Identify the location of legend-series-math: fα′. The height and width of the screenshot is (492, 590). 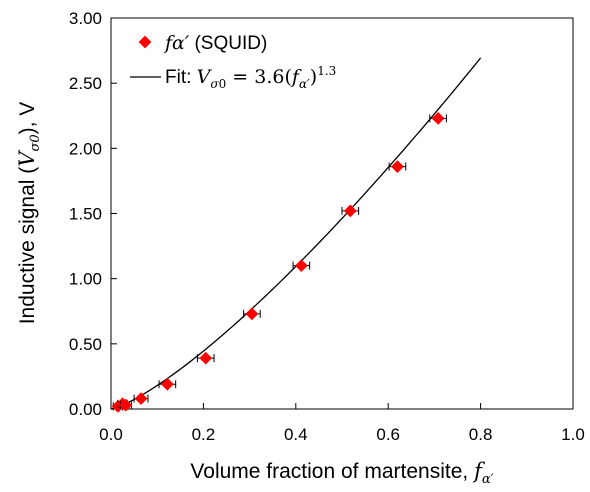
(176, 43).